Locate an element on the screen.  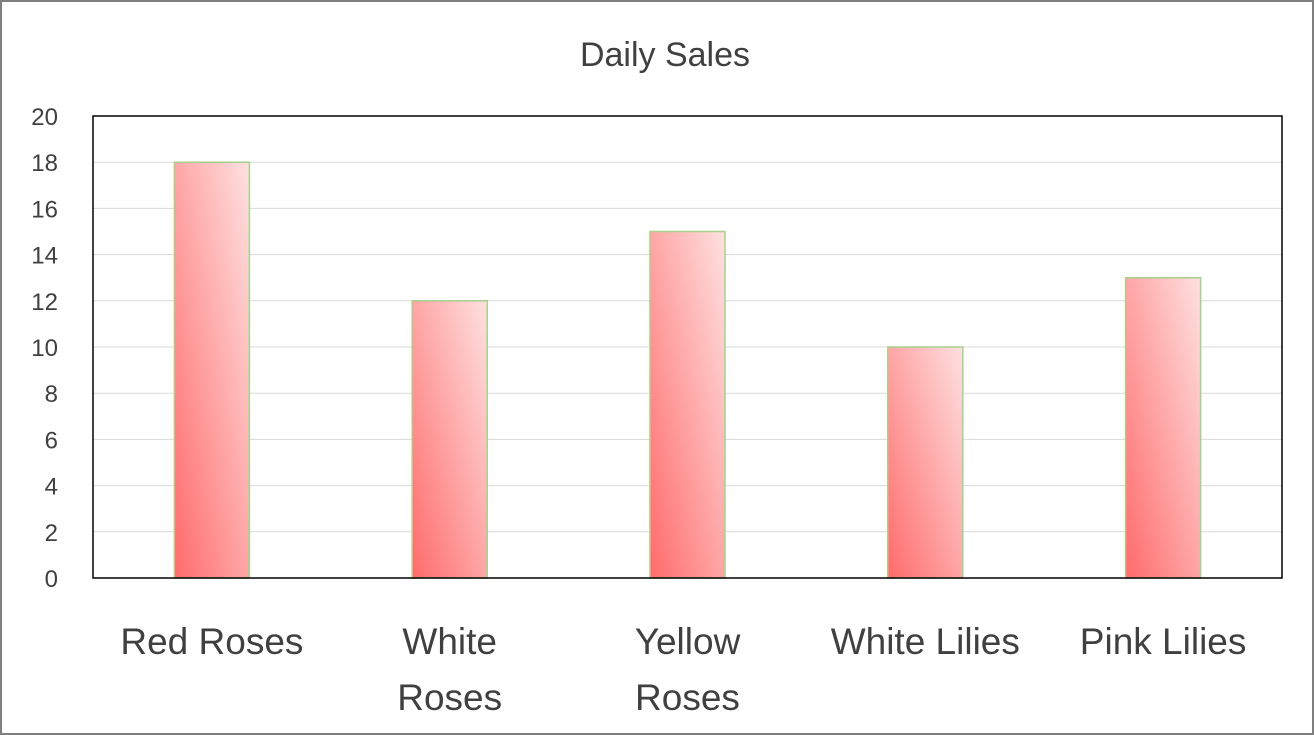
x-tick-label: Pink Lilies is located at coordinates (1163, 641).